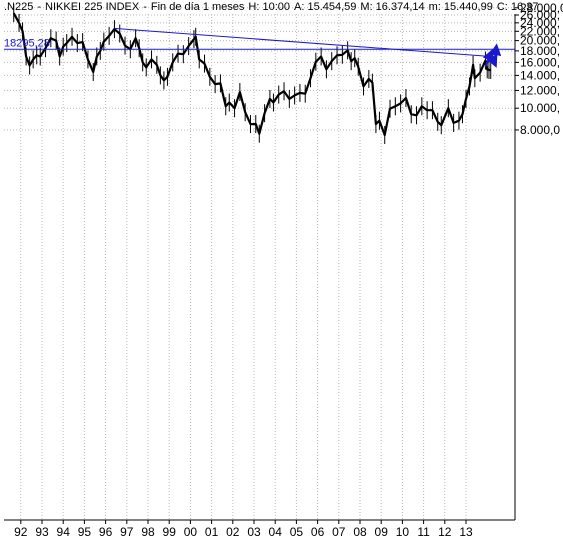 This screenshot has width=563, height=538. I want to click on x-tick-label: 97, so click(127, 531).